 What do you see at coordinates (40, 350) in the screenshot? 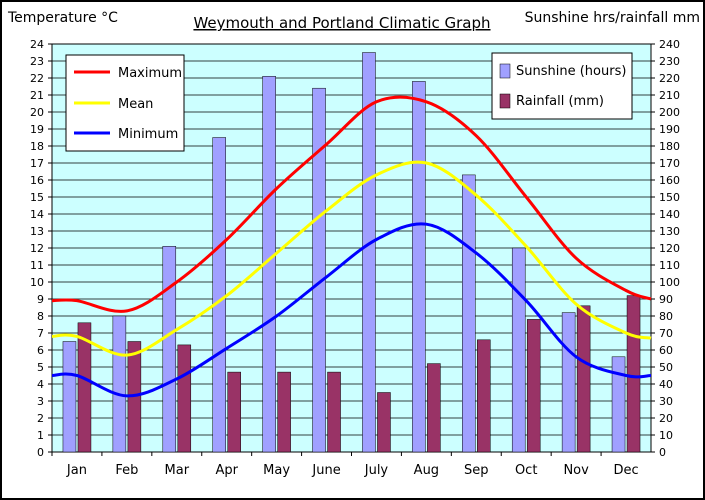
I see `left-tick-label: 6` at bounding box center [40, 350].